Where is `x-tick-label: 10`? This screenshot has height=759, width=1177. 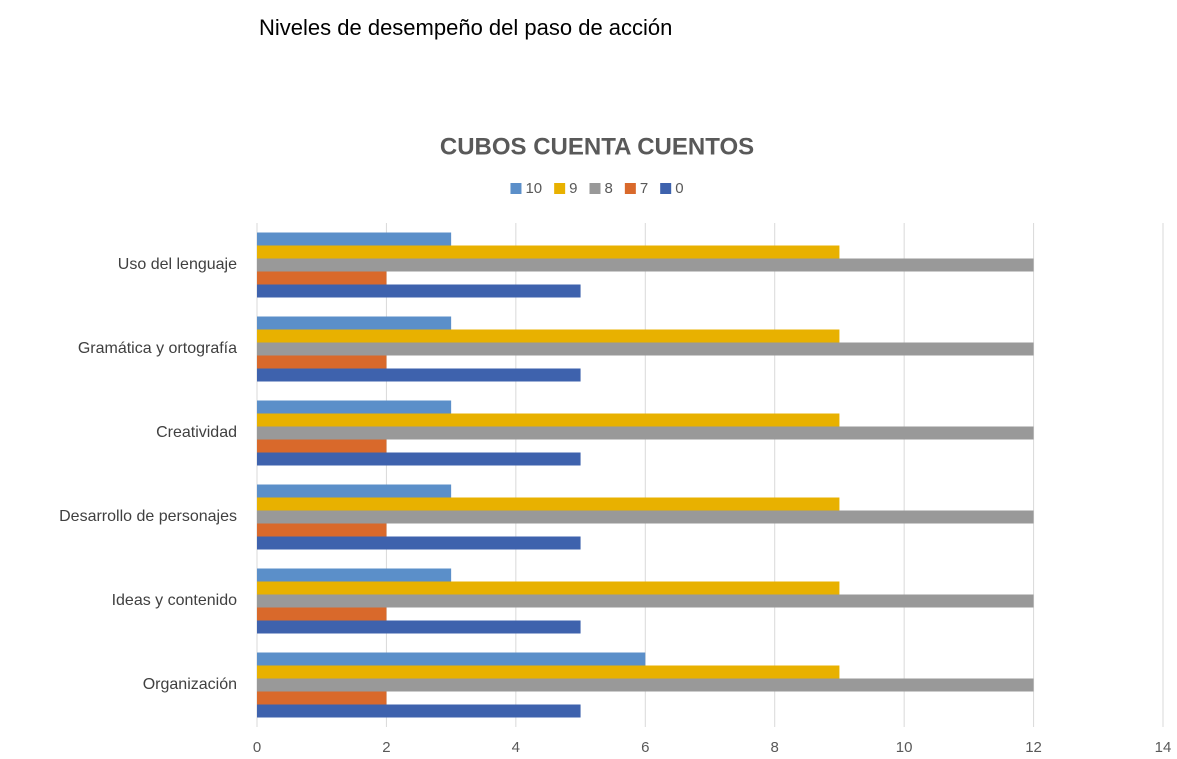
x-tick-label: 10 is located at coordinates (904, 747).